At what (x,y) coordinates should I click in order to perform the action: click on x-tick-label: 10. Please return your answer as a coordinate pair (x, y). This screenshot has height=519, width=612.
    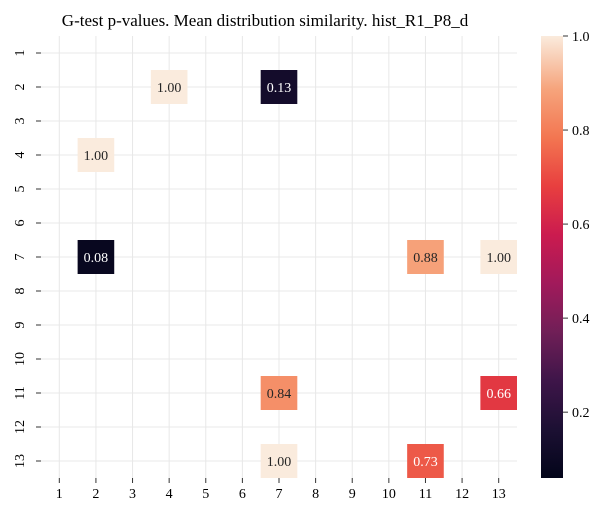
    Looking at the image, I should click on (389, 494).